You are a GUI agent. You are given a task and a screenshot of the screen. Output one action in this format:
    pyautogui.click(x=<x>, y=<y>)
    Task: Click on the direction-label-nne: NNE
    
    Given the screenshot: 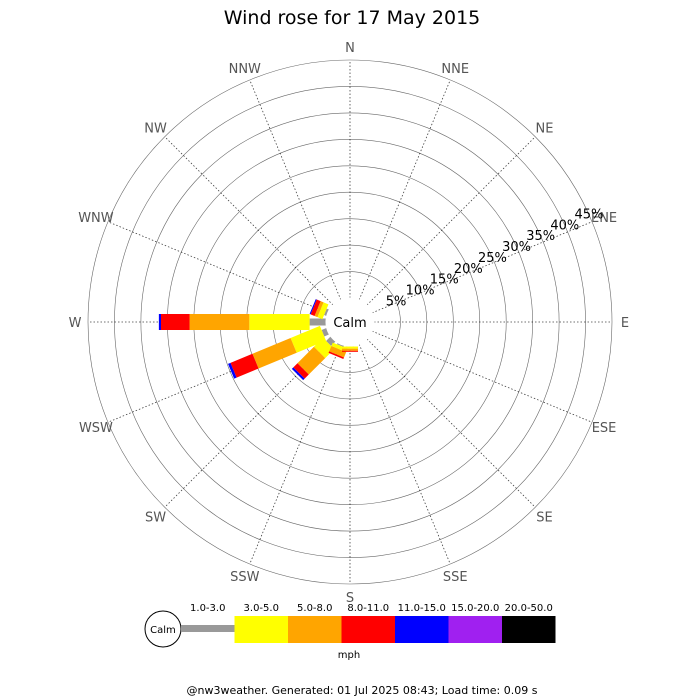 What is the action you would take?
    pyautogui.click(x=455, y=69)
    